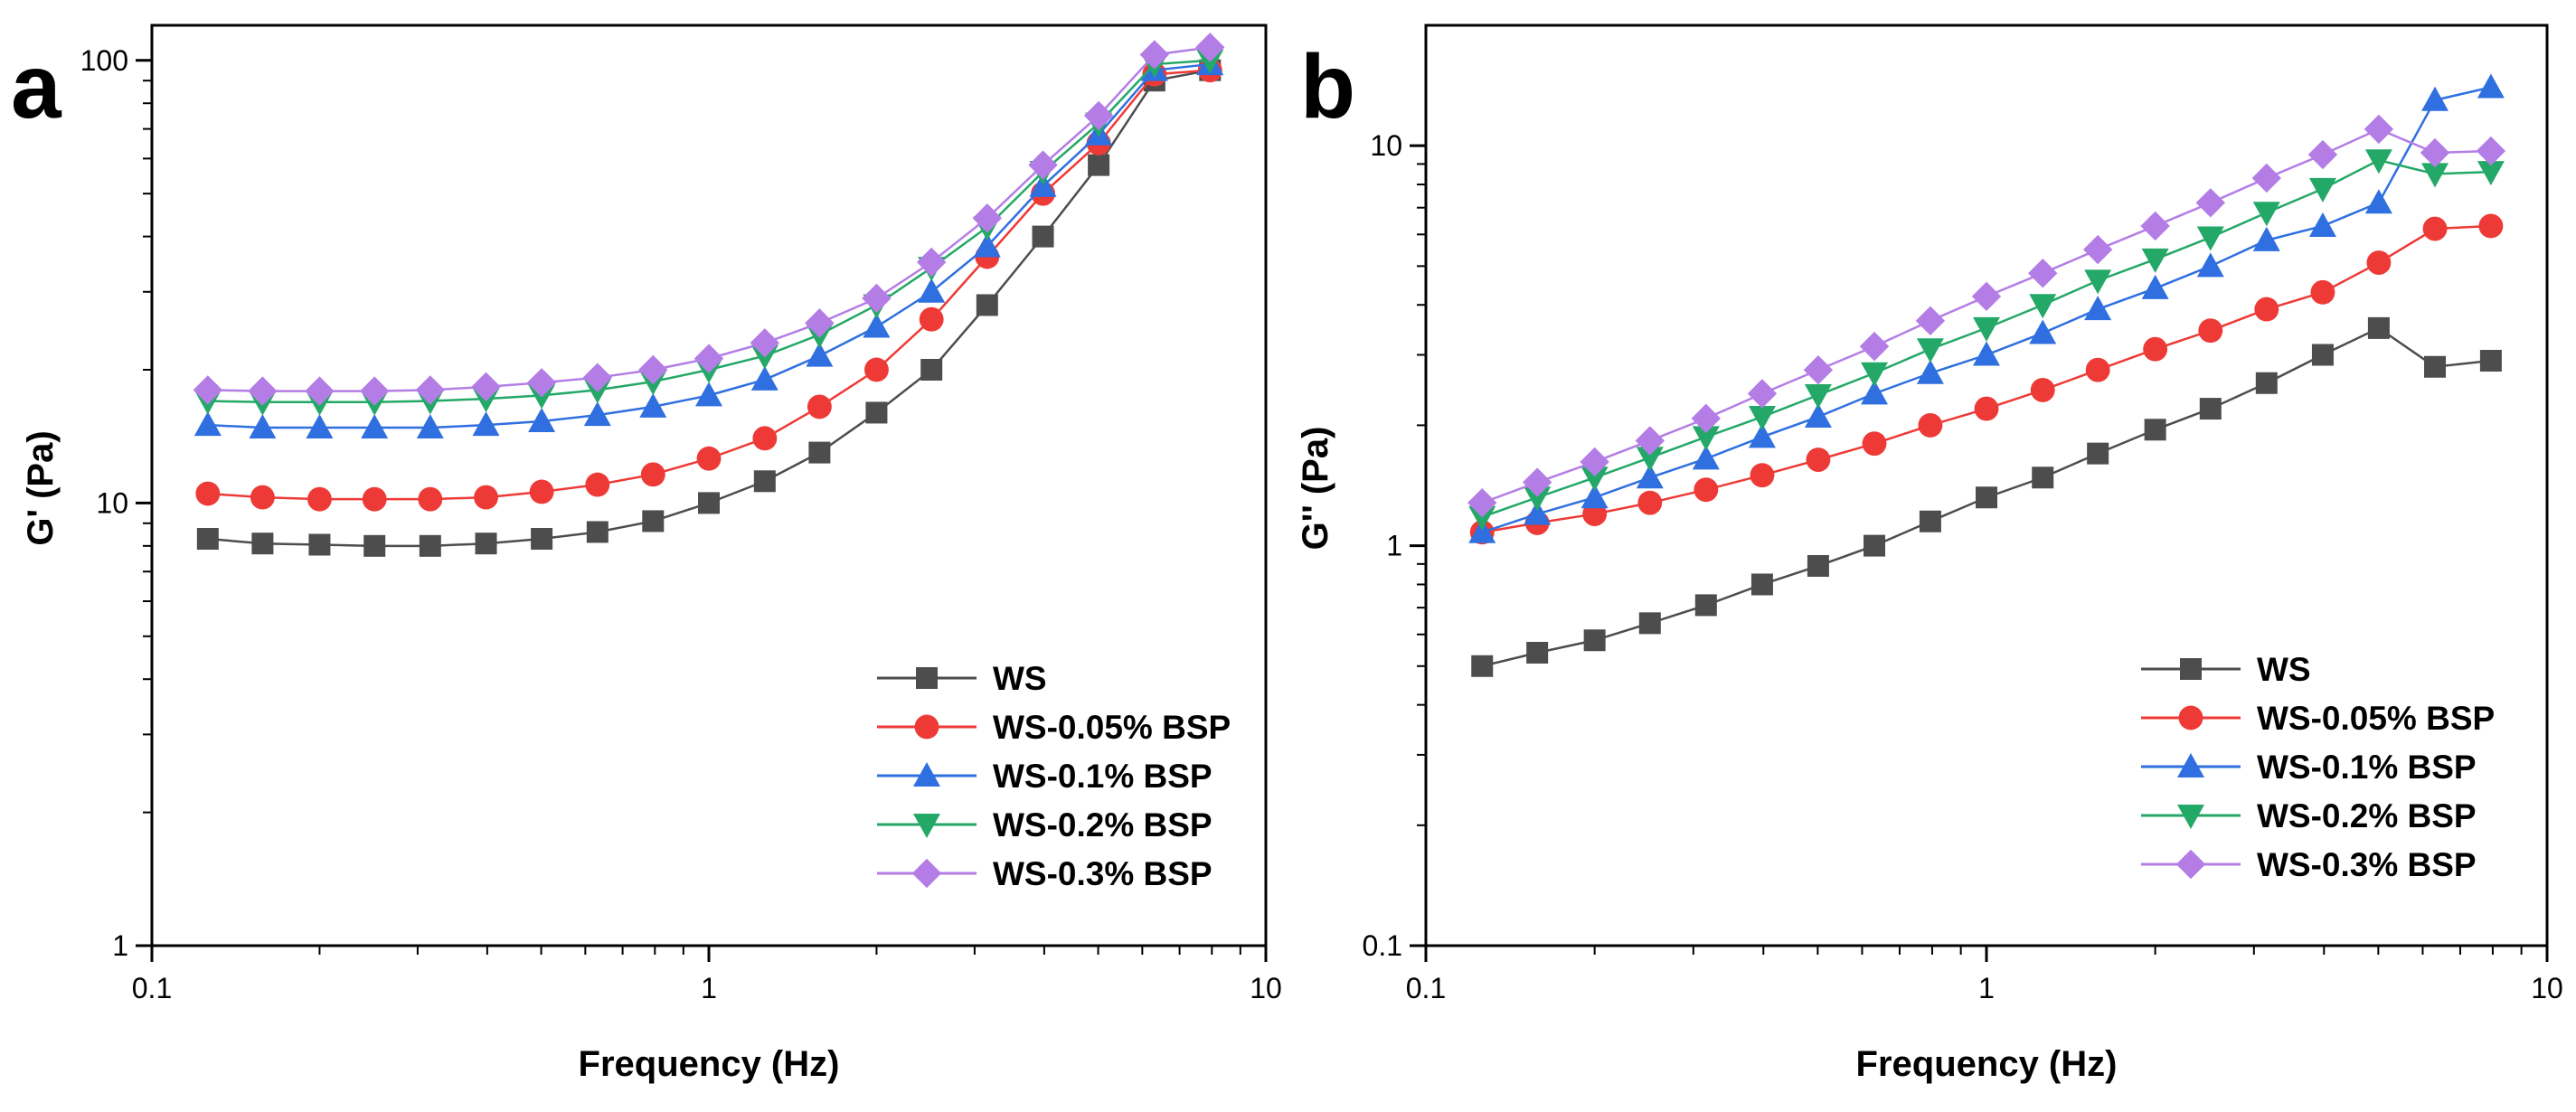 Image resolution: width=2576 pixels, height=1112 pixels. What do you see at coordinates (41, 487) in the screenshot?
I see `panel-a-y-axis-title: G' (Pa)` at bounding box center [41, 487].